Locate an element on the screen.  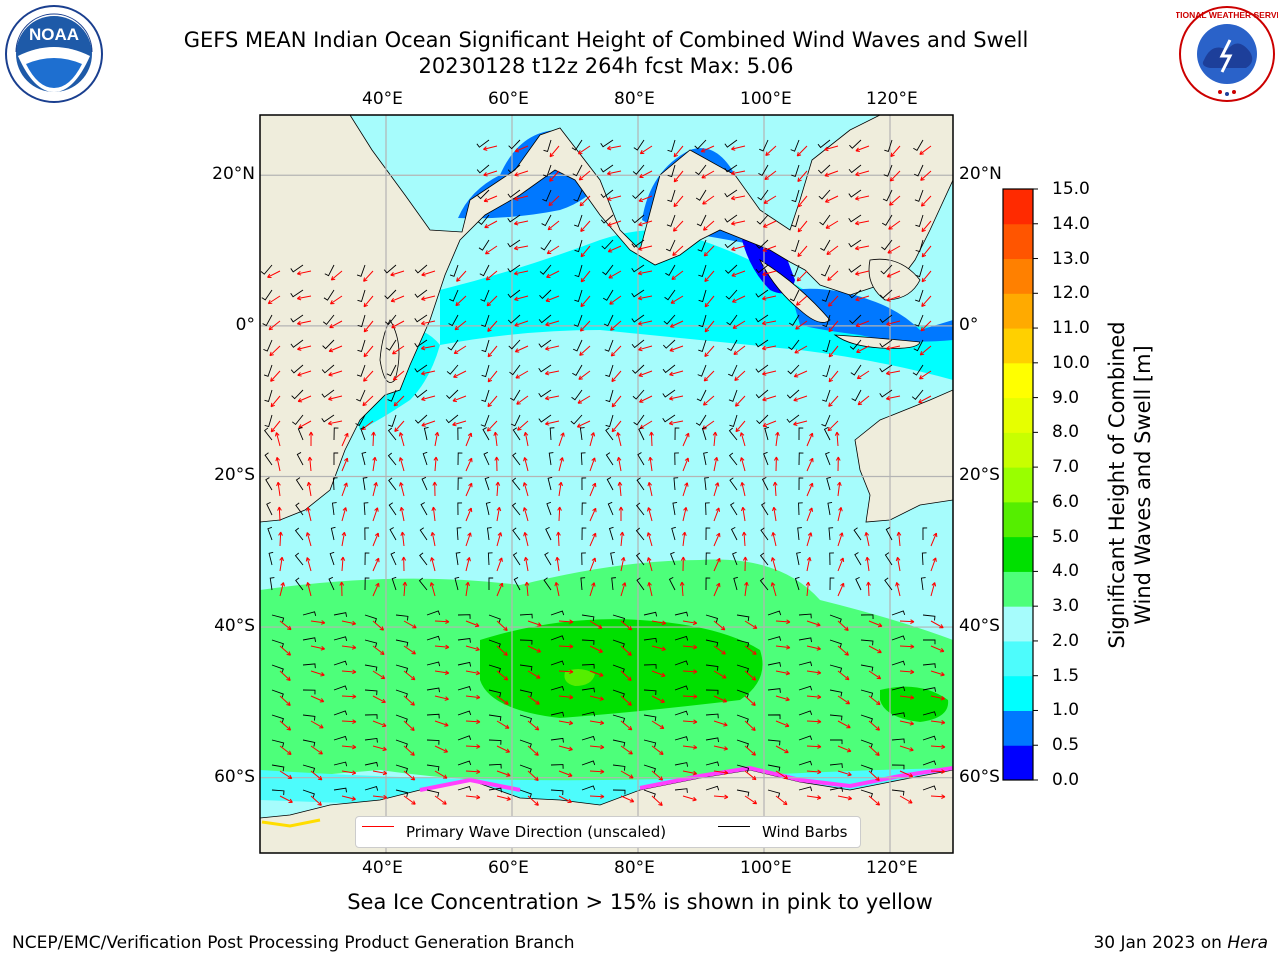
colorbar-segment is located at coordinates (1018, 693).